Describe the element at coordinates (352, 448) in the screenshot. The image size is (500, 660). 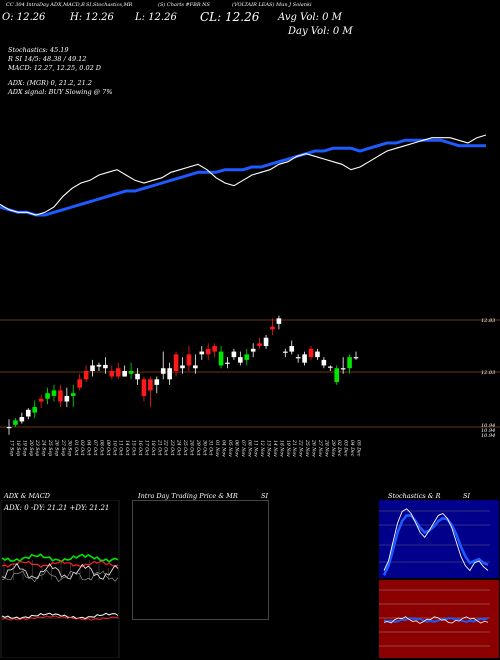
I see `date-label: 04 Dec` at that location.